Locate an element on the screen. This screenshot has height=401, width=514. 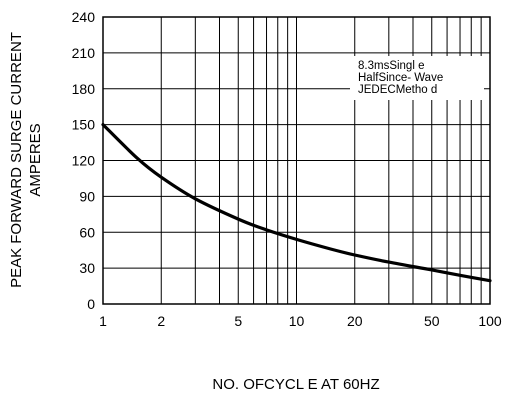
y-tick-label: 60 is located at coordinates (87, 232).